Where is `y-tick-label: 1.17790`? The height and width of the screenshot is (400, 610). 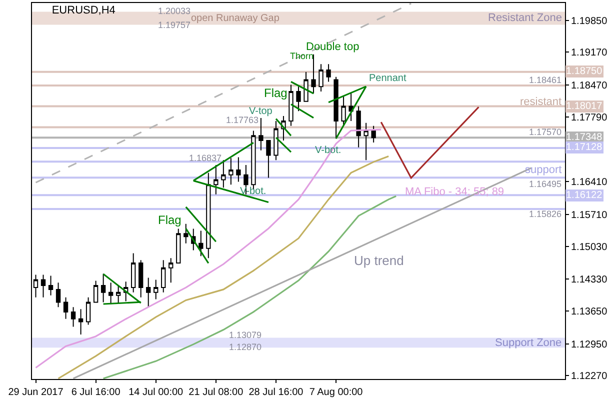
y-tick-label: 1.17790 is located at coordinates (589, 118).